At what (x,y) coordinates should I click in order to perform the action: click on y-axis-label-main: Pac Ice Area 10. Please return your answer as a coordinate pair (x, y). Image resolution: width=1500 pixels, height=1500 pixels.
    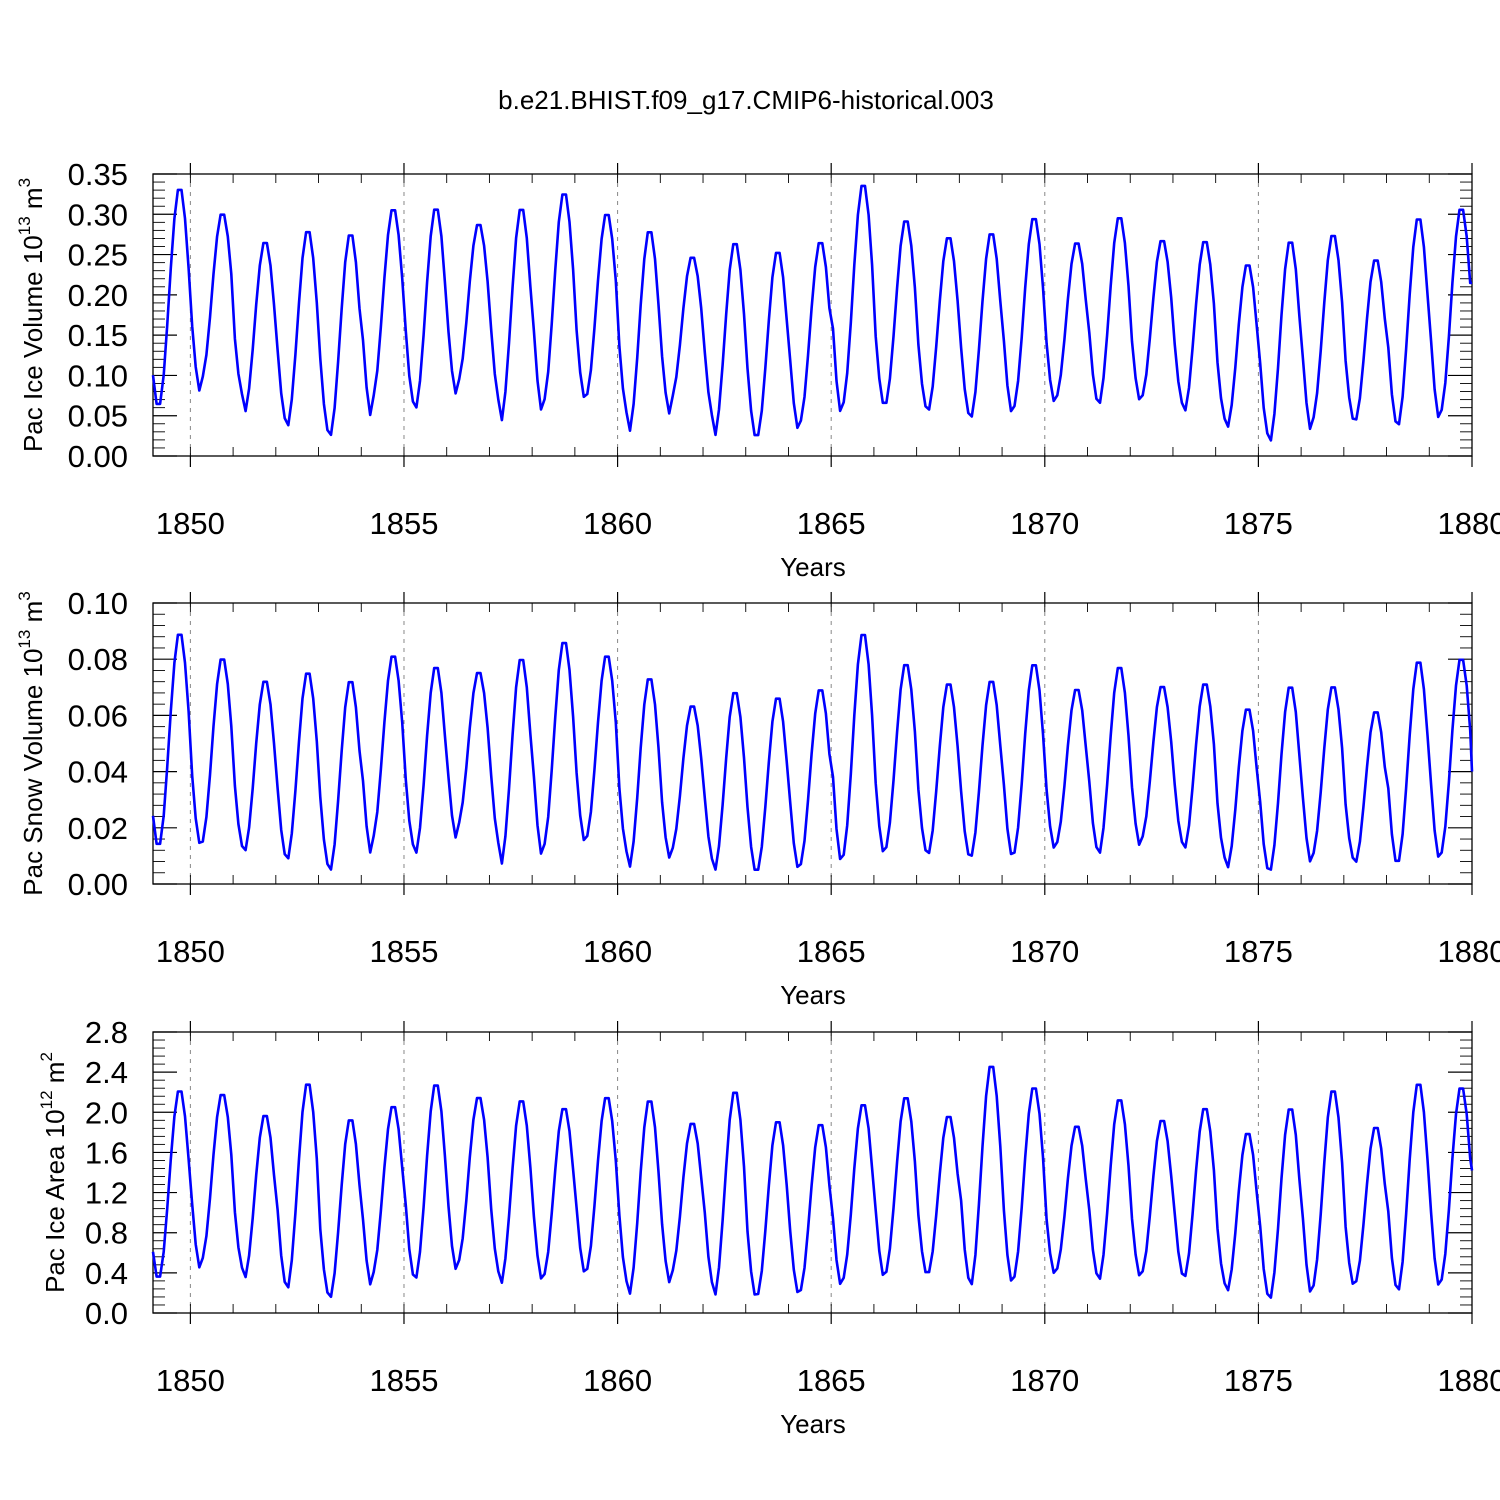
    Looking at the image, I should click on (55, 1201).